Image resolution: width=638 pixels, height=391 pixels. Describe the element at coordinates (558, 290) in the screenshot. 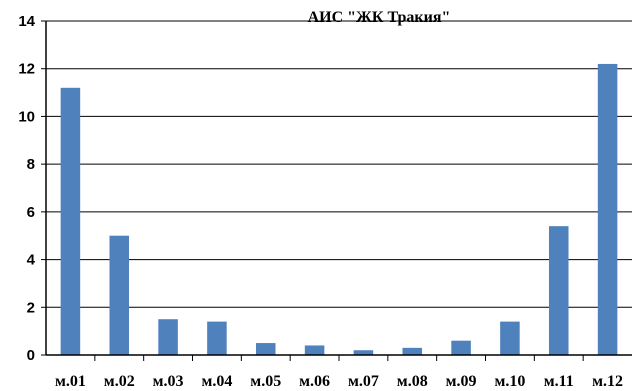

I see `bar-м.11` at that location.